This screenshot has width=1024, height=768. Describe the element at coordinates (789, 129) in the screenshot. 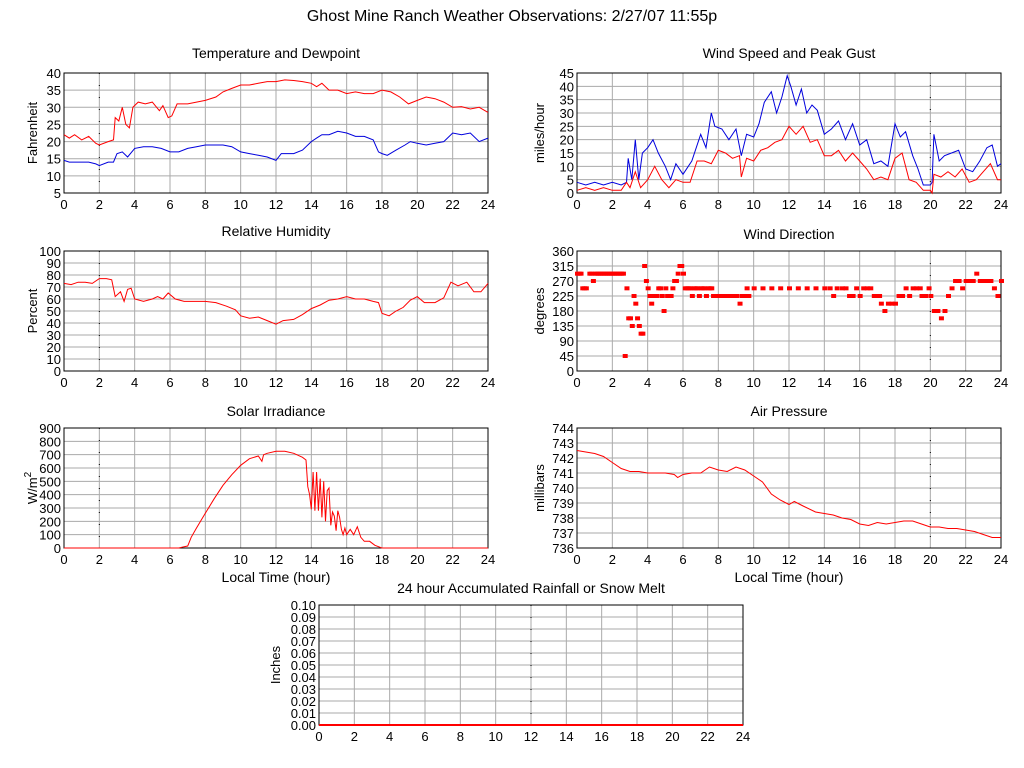

I see `series-line-peak-gust` at that location.